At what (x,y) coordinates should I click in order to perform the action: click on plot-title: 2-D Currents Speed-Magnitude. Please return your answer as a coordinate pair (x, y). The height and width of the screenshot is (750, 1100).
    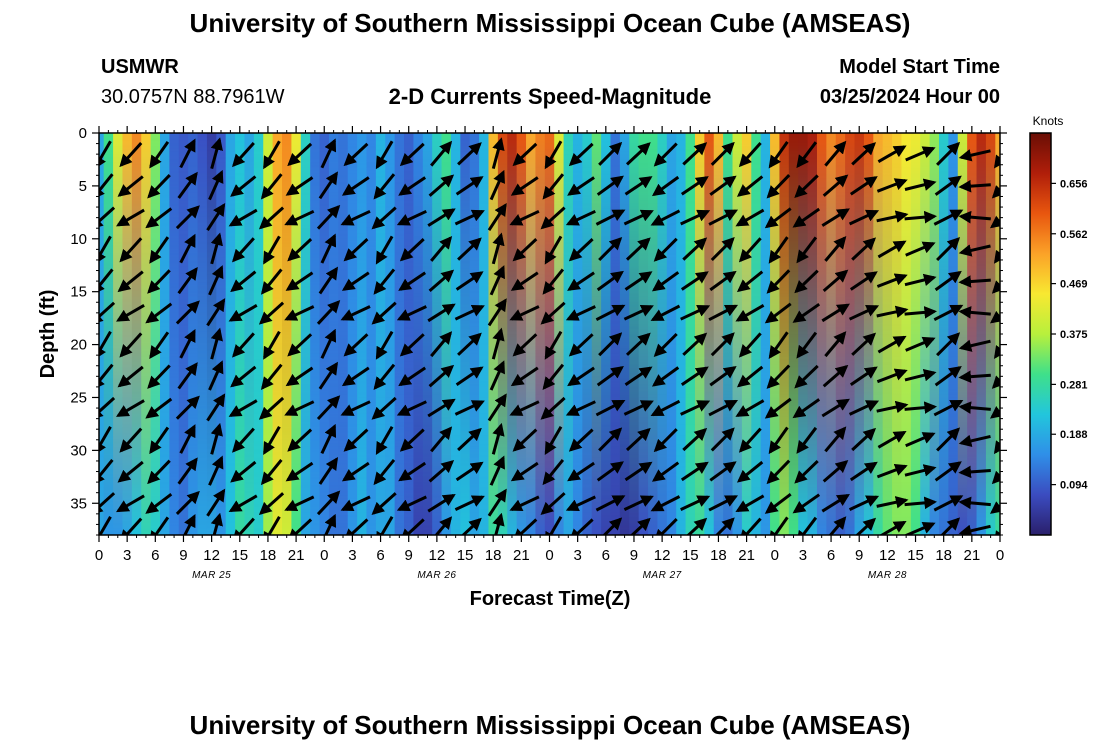
    Looking at the image, I should click on (550, 96).